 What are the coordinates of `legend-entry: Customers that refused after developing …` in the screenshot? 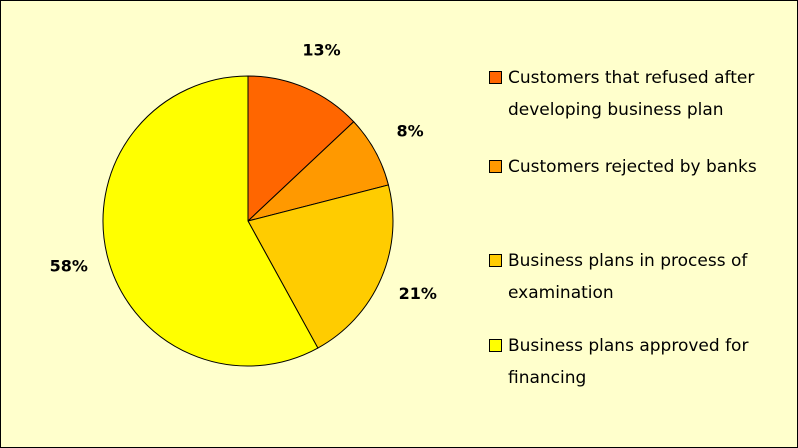 It's located at (639, 94).